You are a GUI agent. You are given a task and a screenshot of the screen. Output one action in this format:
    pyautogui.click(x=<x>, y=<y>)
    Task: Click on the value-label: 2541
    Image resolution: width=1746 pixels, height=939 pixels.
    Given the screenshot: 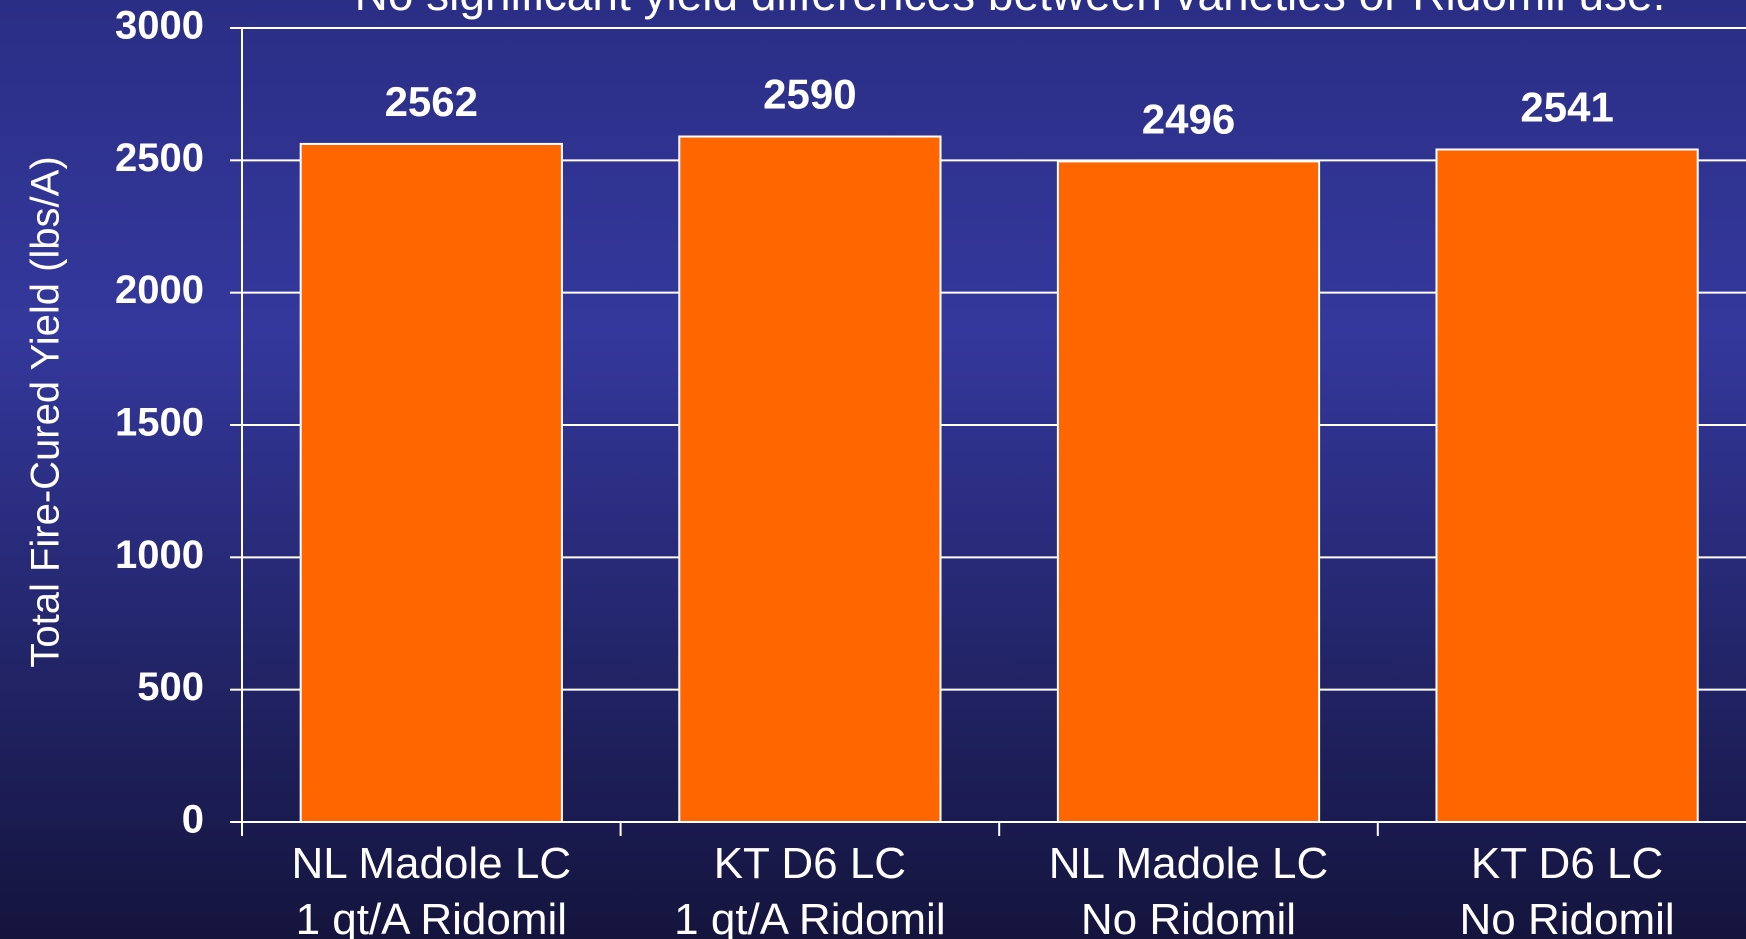 What is the action you would take?
    pyautogui.click(x=1566, y=106)
    